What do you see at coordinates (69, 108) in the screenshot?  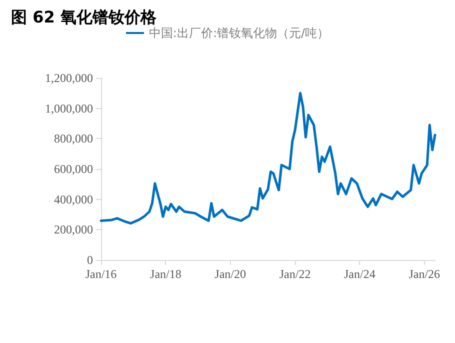 I see `y-tick-label: 1,000,000` at bounding box center [69, 108].